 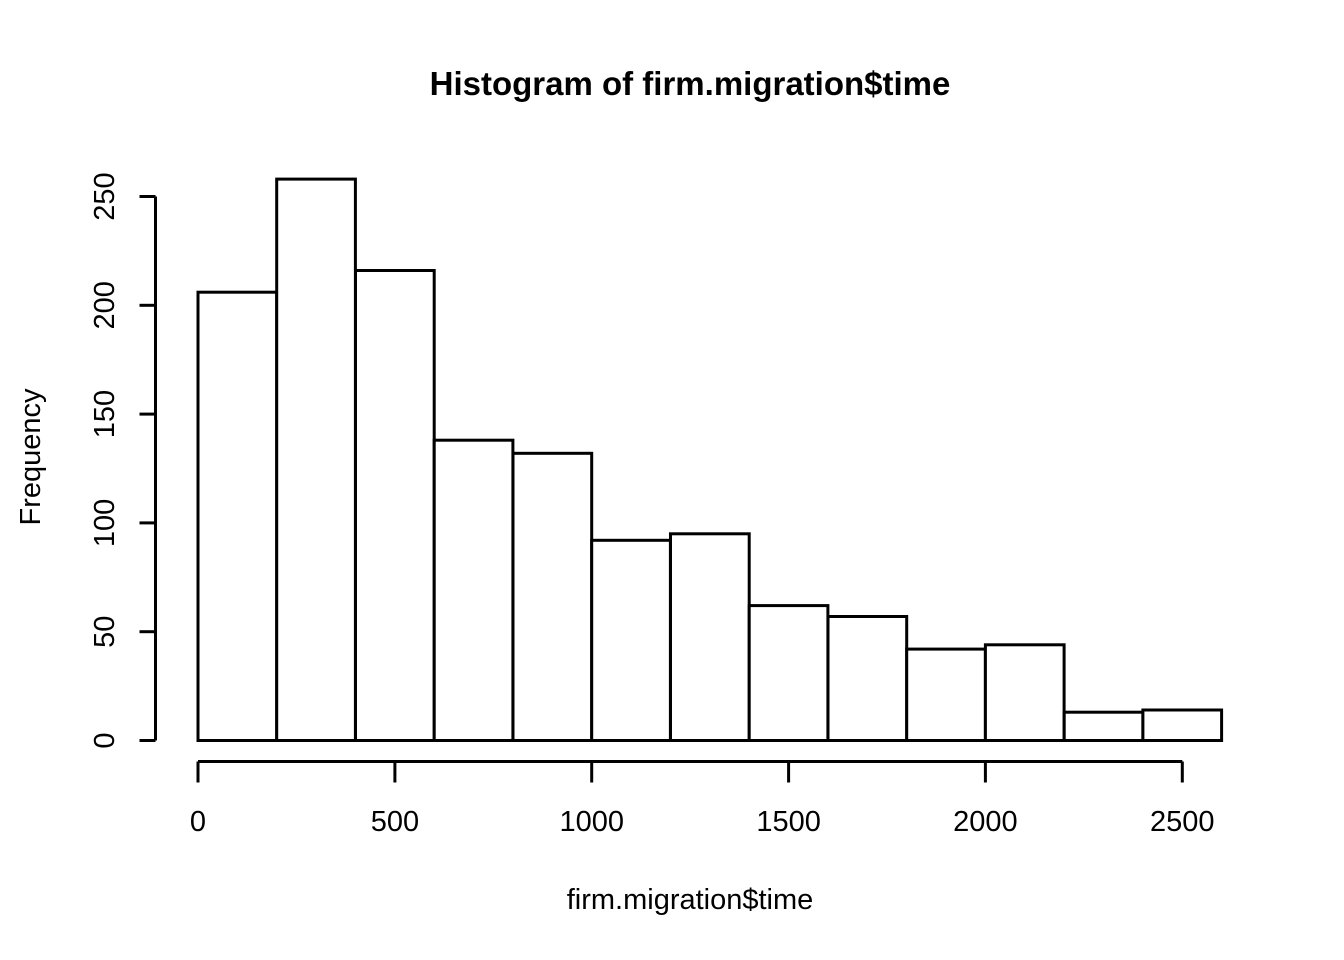 I want to click on y-axis-tick-label: 250, so click(x=105, y=196).